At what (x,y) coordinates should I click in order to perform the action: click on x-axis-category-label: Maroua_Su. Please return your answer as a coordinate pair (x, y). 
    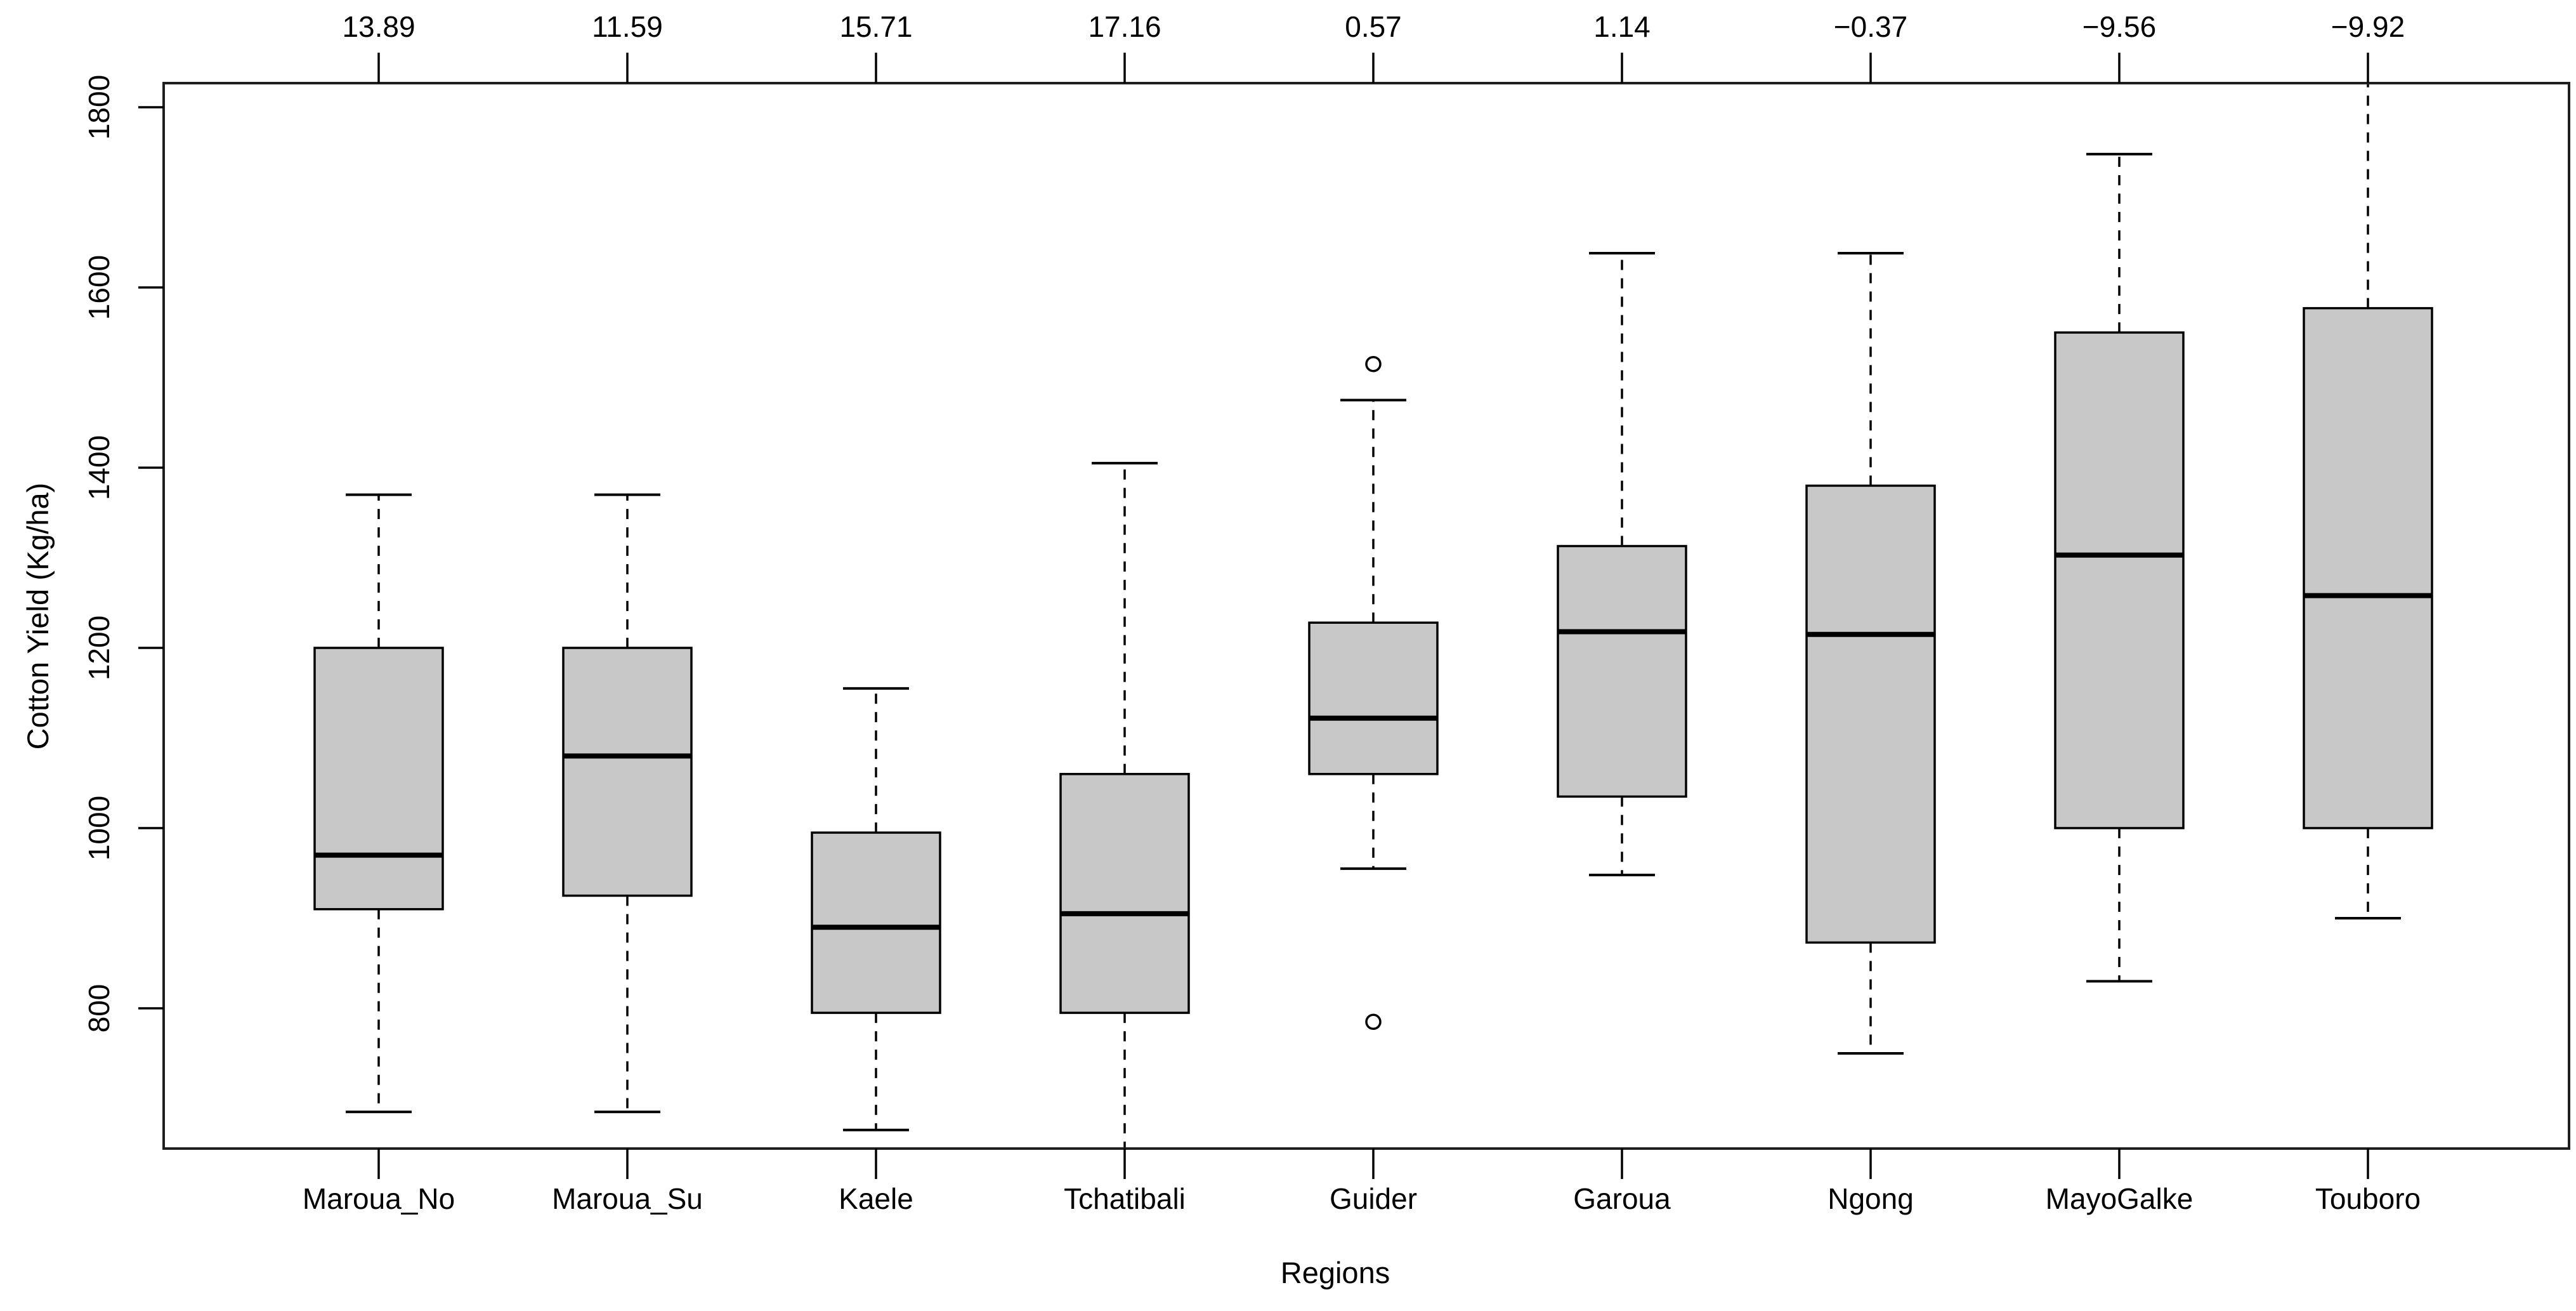
    Looking at the image, I should click on (628, 1198).